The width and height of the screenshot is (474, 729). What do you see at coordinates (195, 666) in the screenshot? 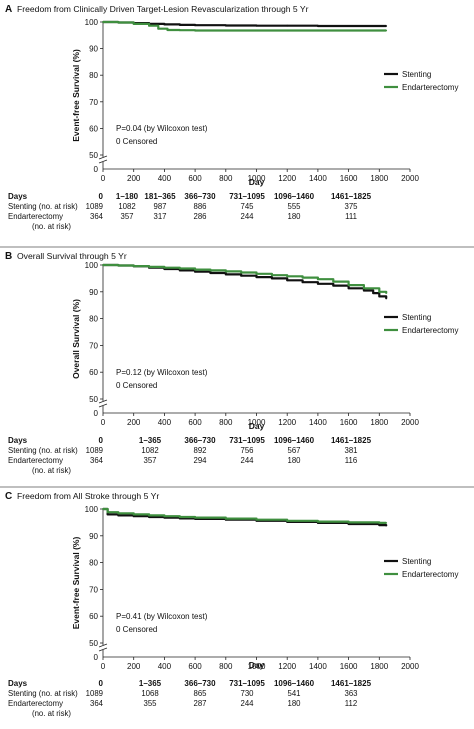
I see `x-tick-label: 600` at bounding box center [195, 666].